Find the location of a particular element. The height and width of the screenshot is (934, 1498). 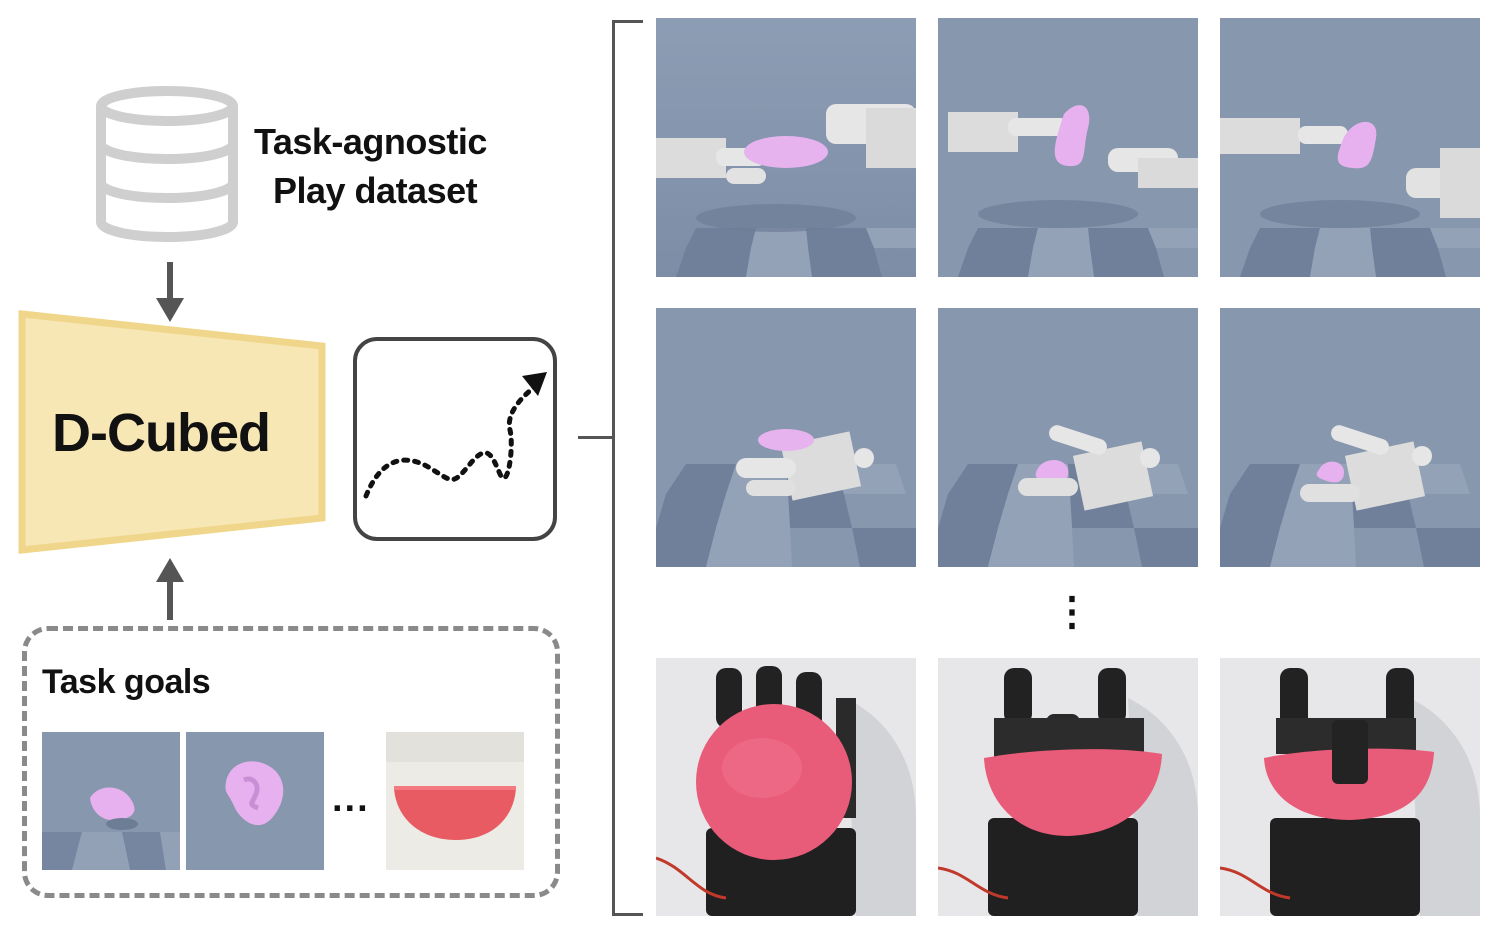

dotted-trajectory-arrow-icon is located at coordinates (452, 440).